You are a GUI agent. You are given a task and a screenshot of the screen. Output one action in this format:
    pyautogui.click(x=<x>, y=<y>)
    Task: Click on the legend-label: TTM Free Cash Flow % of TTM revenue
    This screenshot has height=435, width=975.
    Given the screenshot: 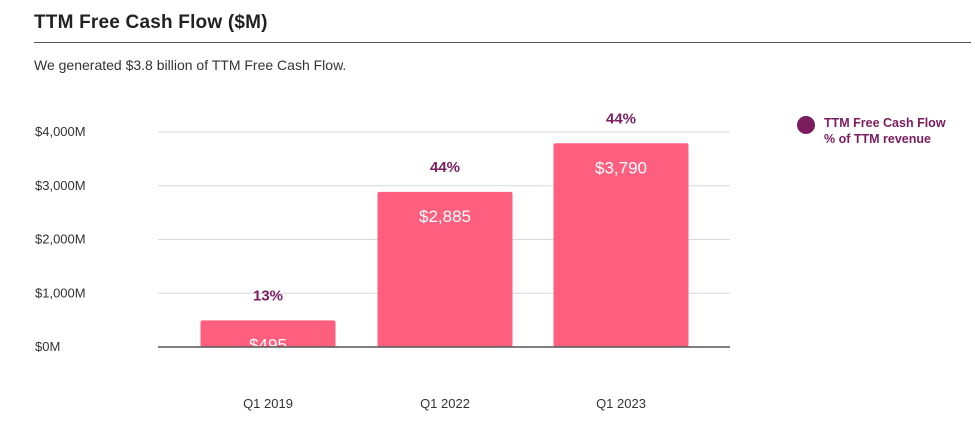 What is the action you would take?
    pyautogui.click(x=885, y=131)
    